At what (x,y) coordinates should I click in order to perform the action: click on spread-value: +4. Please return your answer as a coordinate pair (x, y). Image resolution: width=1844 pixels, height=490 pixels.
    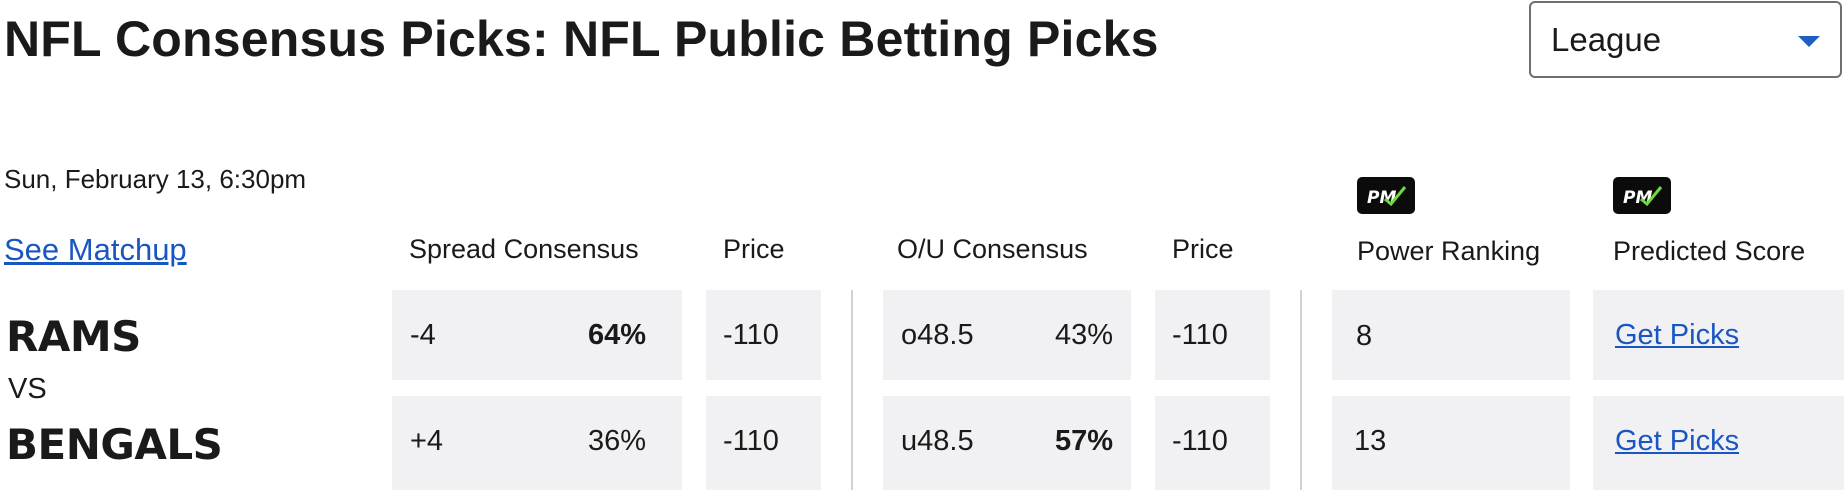
    Looking at the image, I should click on (427, 441).